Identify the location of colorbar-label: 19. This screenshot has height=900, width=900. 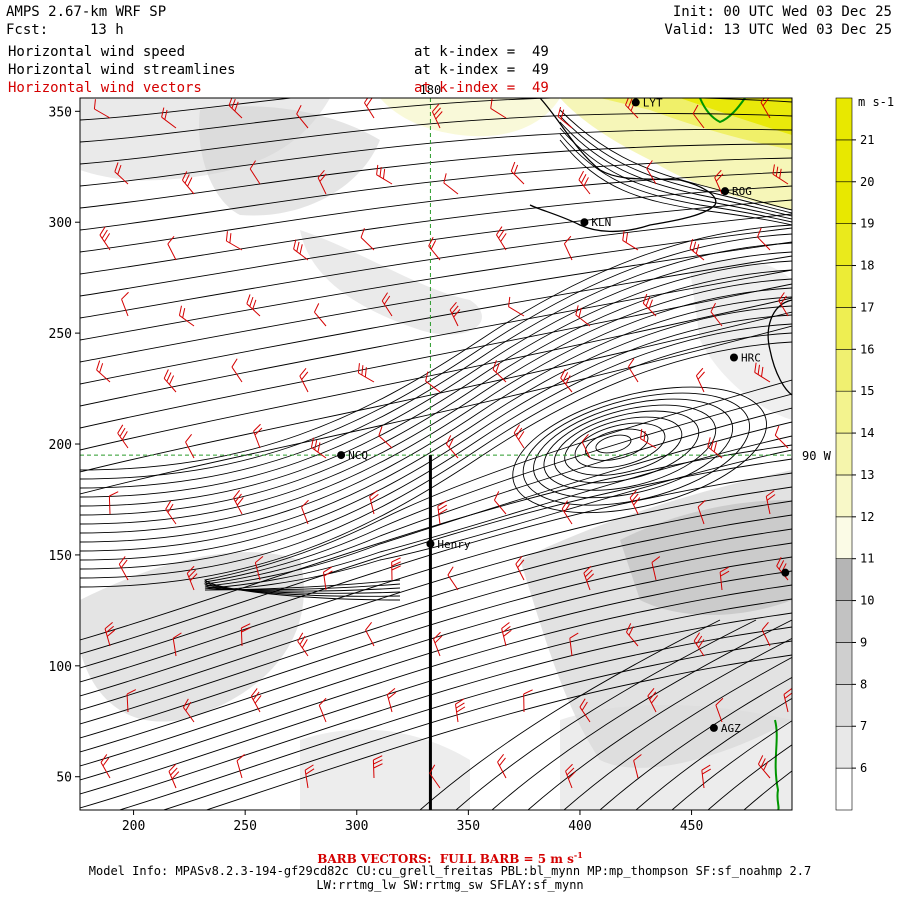
(867, 224).